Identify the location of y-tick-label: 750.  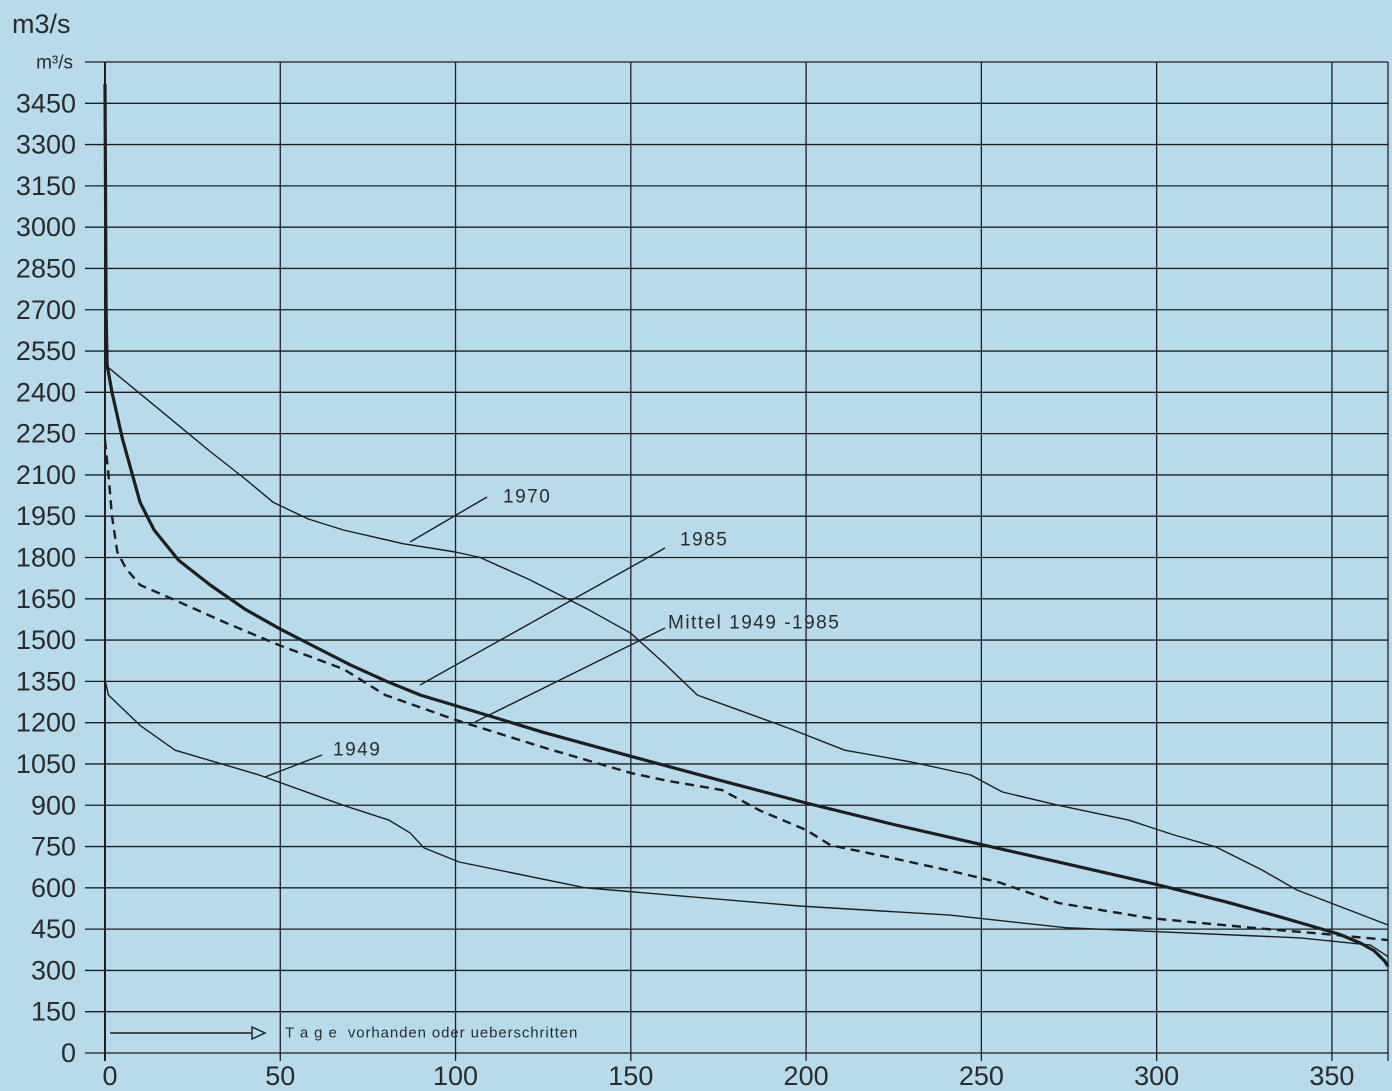
(53, 847).